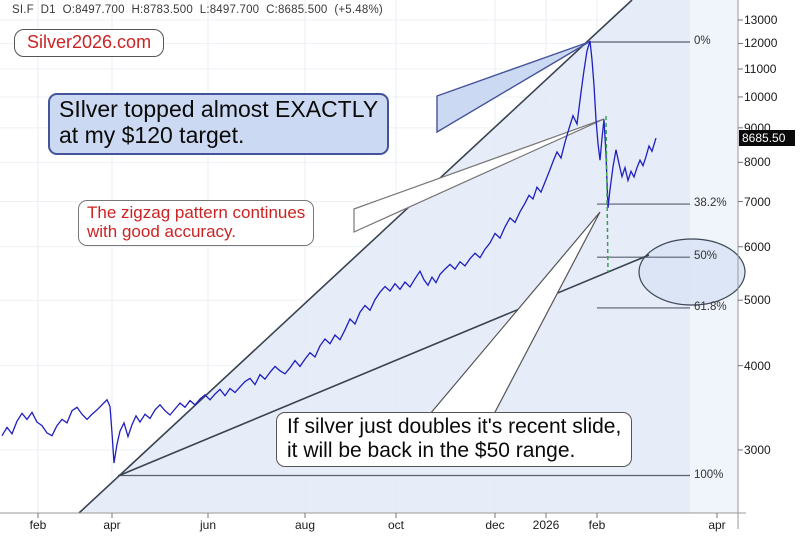  What do you see at coordinates (305, 525) in the screenshot?
I see `time-tick-label: aug` at bounding box center [305, 525].